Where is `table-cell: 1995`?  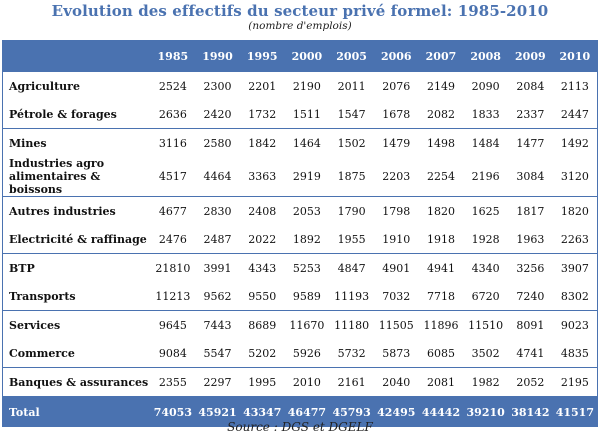 table-cell: 1995 is located at coordinates (262, 382).